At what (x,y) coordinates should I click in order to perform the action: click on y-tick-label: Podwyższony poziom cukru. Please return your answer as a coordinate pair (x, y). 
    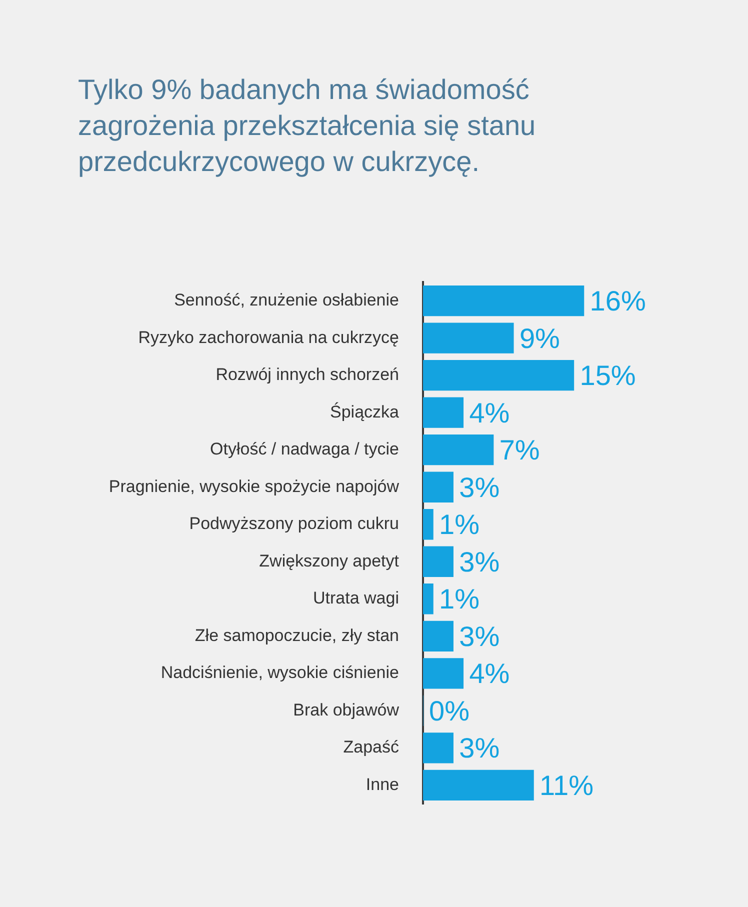
    Looking at the image, I should click on (294, 524).